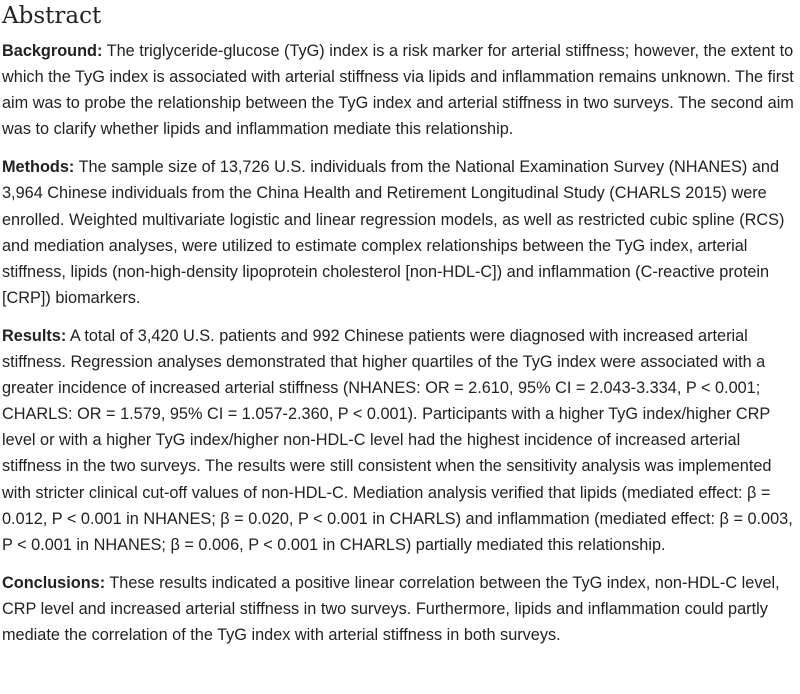 This screenshot has width=800, height=694. Describe the element at coordinates (52, 16) in the screenshot. I see `abstract-heading: Abstract` at that location.